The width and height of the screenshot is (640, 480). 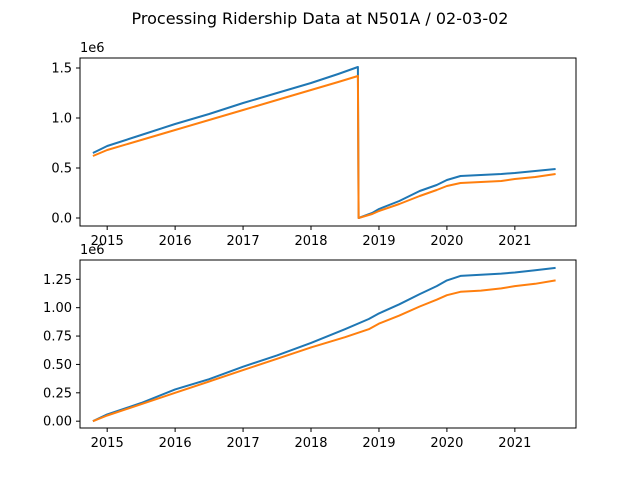 I want to click on y-tick-label: 1.25, so click(x=57, y=280).